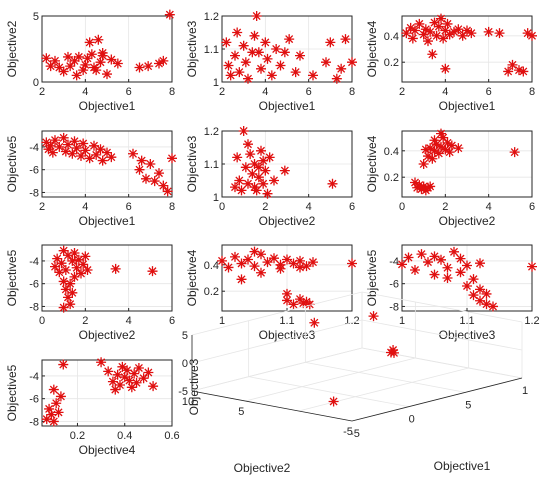 The height and width of the screenshot is (480, 544). Describe the element at coordinates (437, 399) in the screenshot. I see `x-axis-line` at that location.